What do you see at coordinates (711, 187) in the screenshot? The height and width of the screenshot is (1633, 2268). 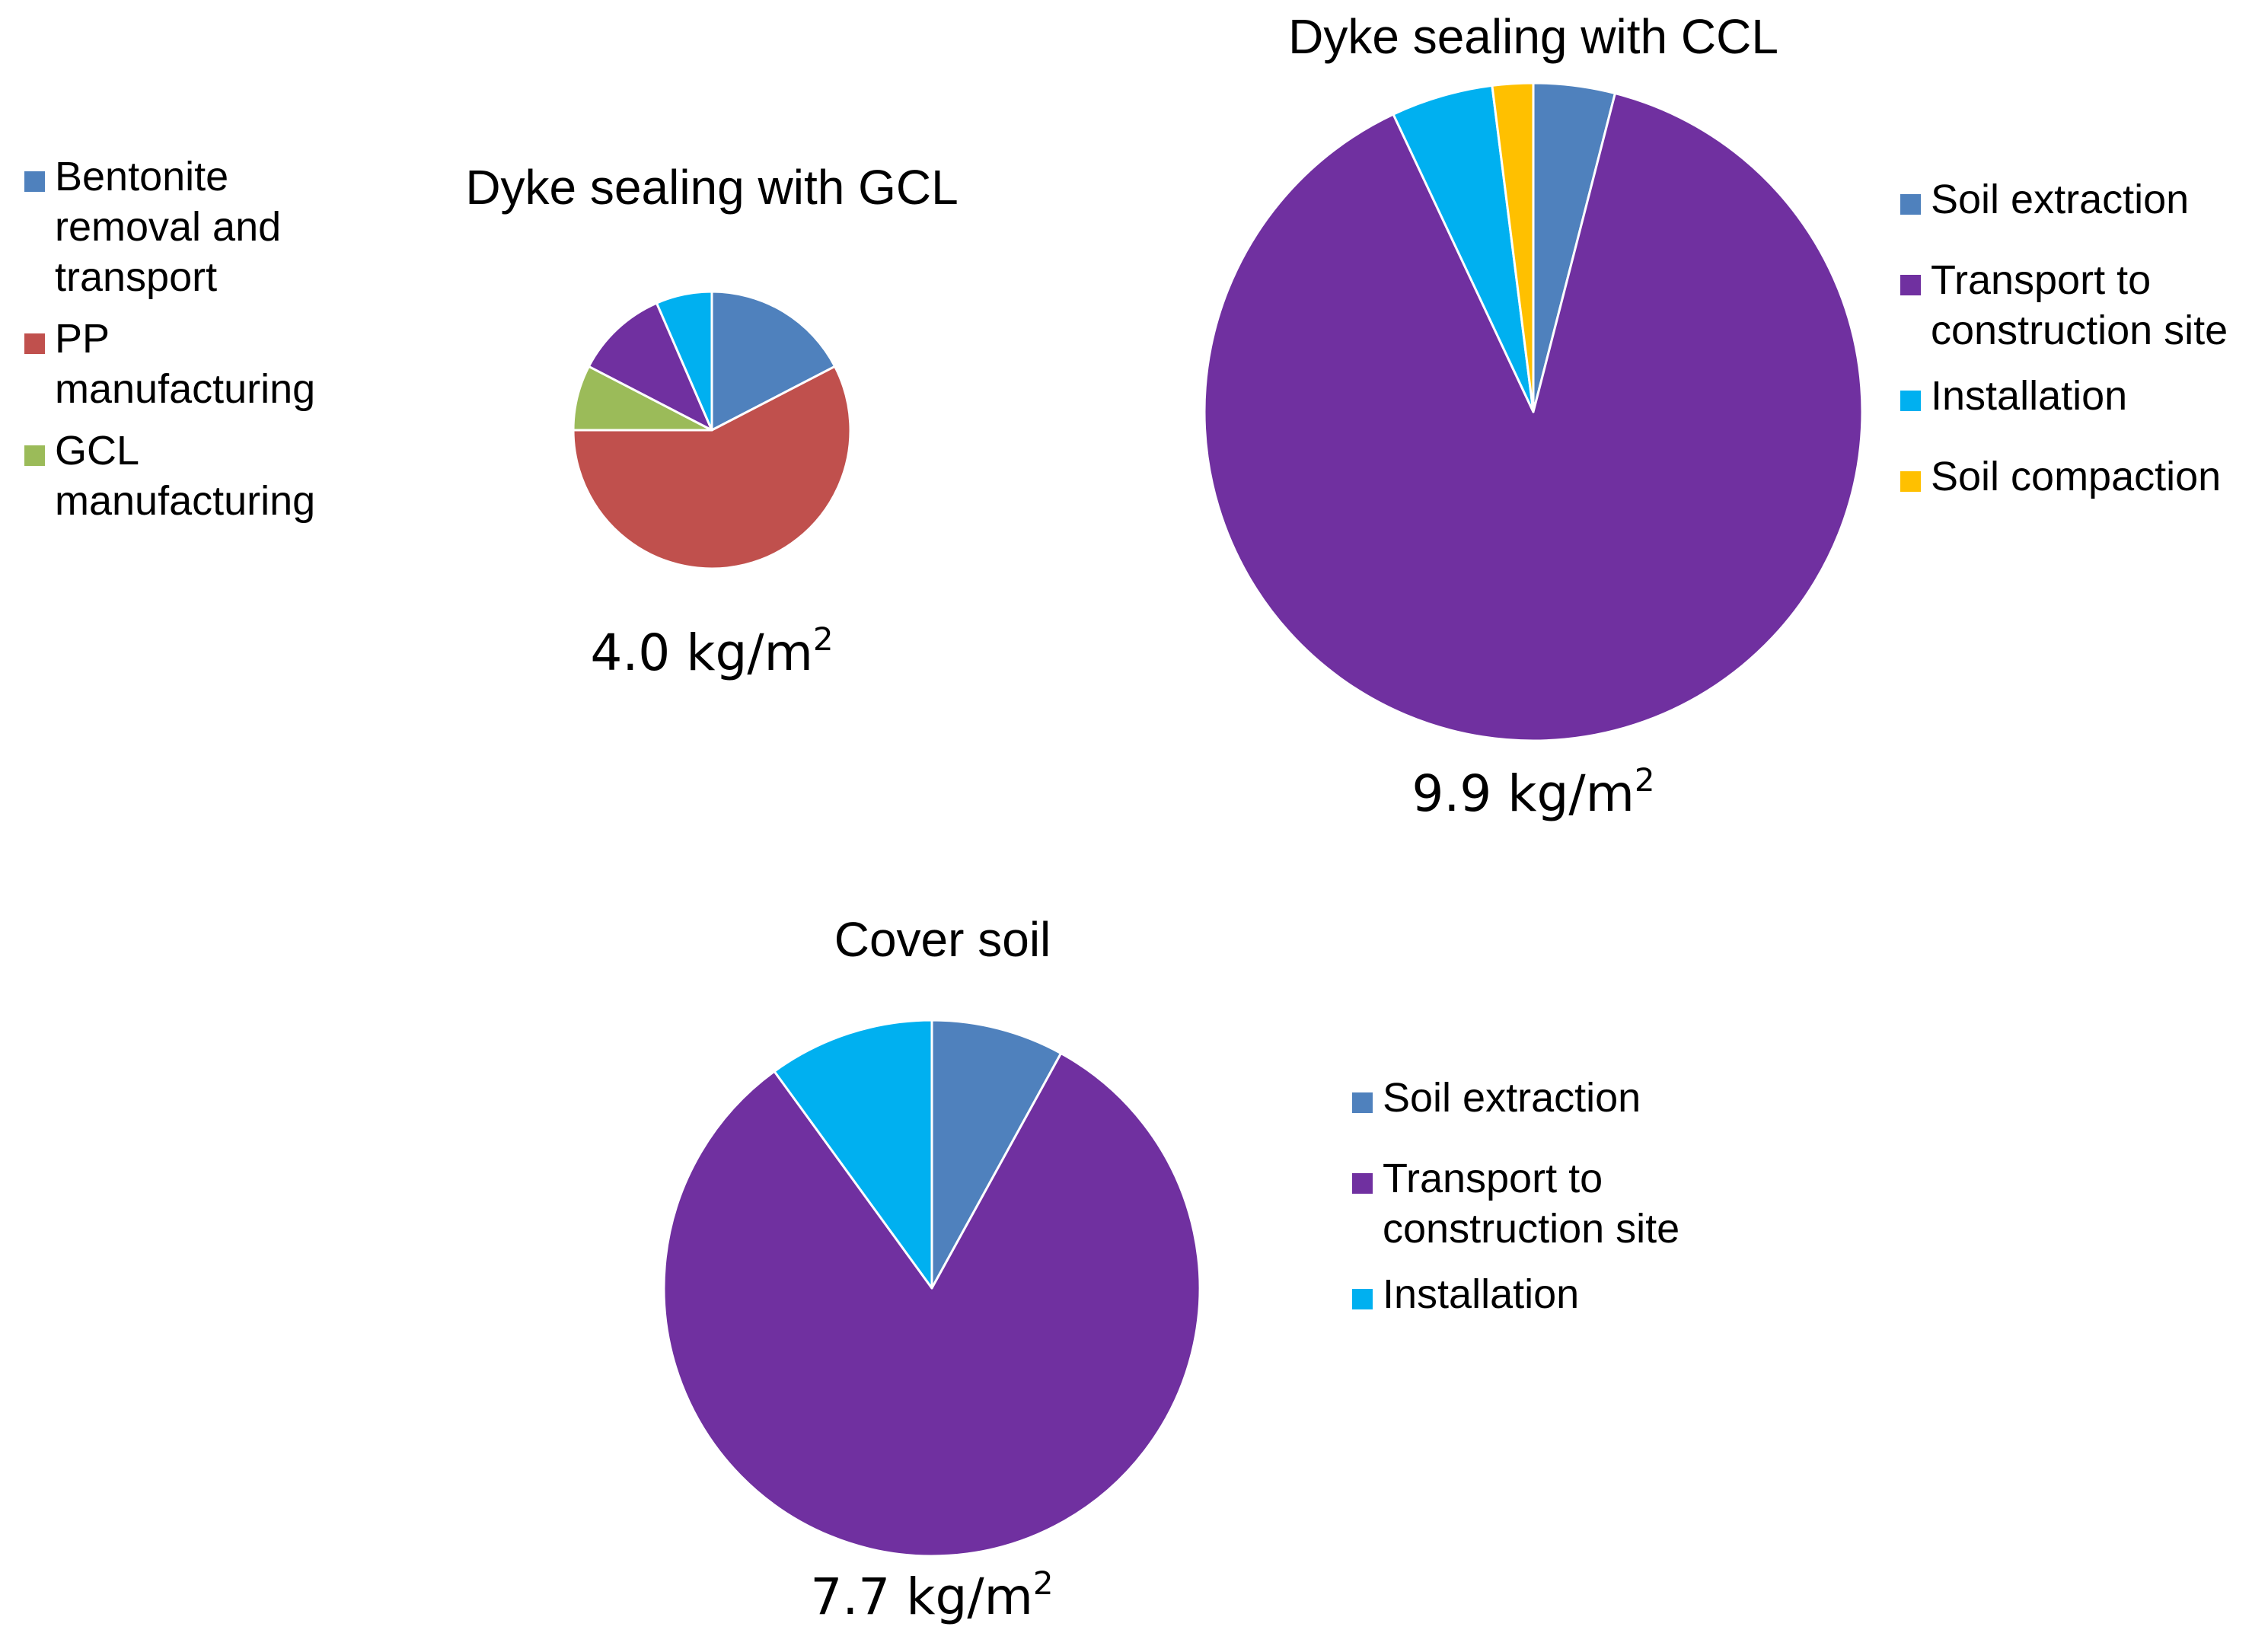 I see `chart-title: Dyke sealing with GCL` at bounding box center [711, 187].